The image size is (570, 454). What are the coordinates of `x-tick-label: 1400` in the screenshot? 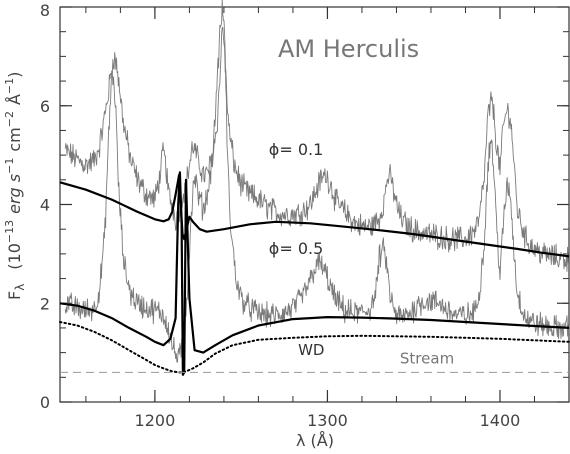 It's located at (500, 420).